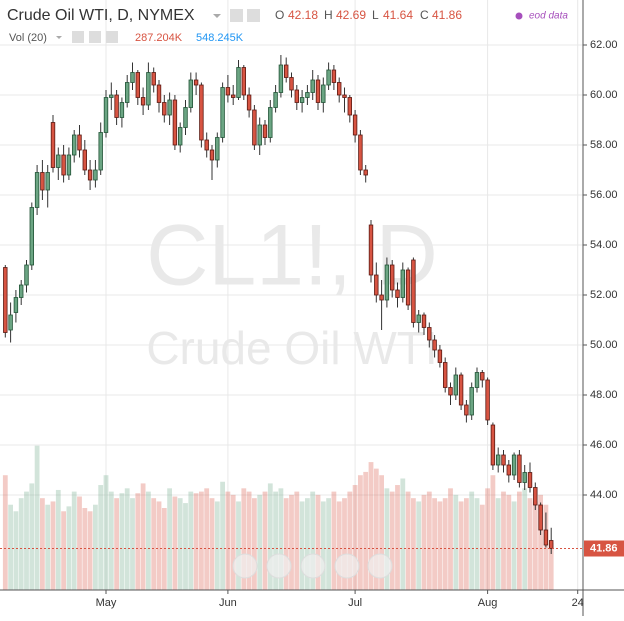 The image size is (624, 621). I want to click on source-dot, so click(519, 16).